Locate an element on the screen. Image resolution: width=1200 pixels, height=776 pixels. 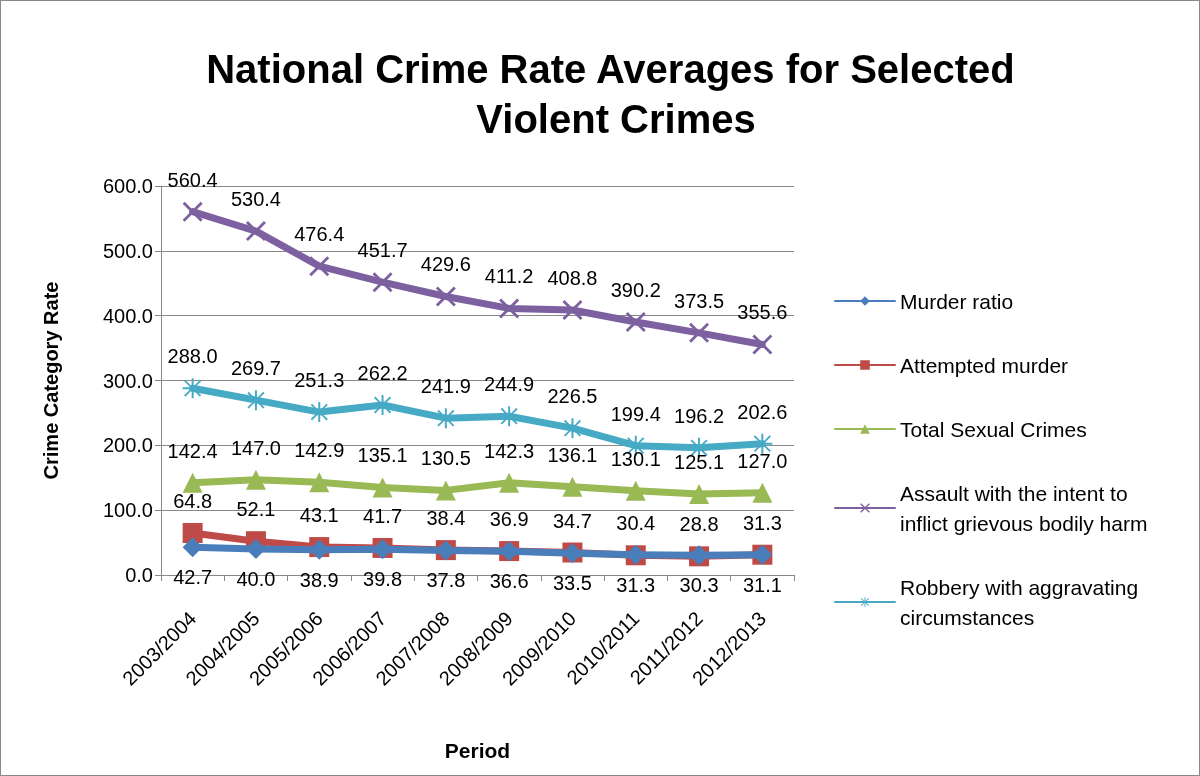
data-label: 142.3 is located at coordinates (509, 450).